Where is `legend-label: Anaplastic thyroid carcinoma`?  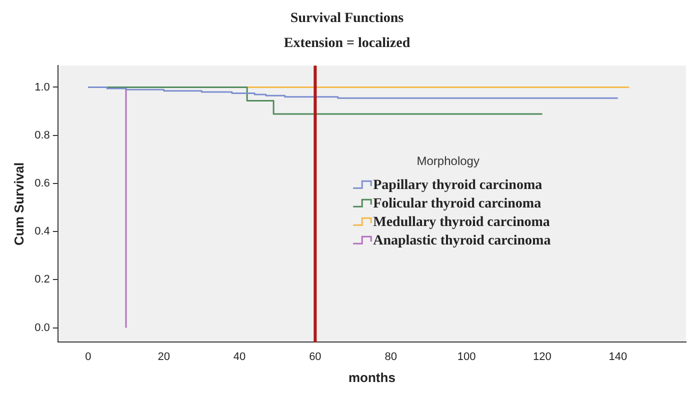
legend-label: Anaplastic thyroid carcinoma is located at coordinates (462, 240).